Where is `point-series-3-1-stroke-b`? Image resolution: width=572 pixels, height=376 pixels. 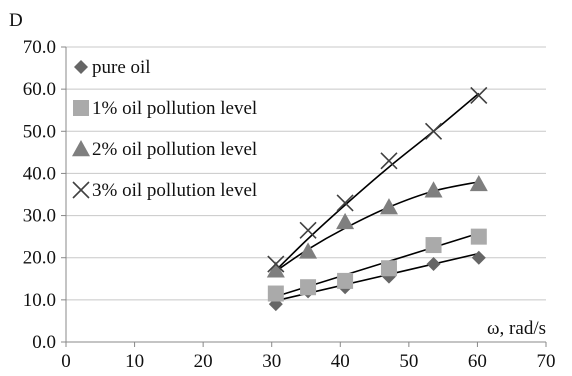
point-series-3-1-stroke-b is located at coordinates (308, 230).